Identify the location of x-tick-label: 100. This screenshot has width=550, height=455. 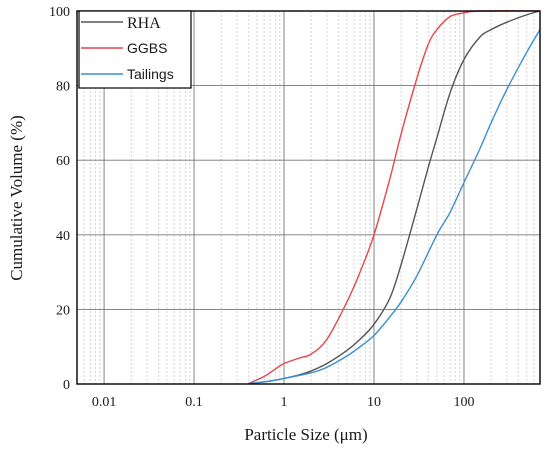
(463, 402).